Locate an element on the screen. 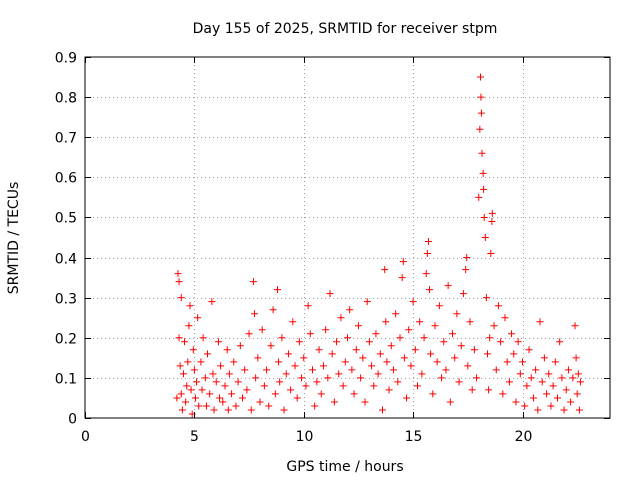 The width and height of the screenshot is (640, 480). x-tick-label: 10 is located at coordinates (305, 437).